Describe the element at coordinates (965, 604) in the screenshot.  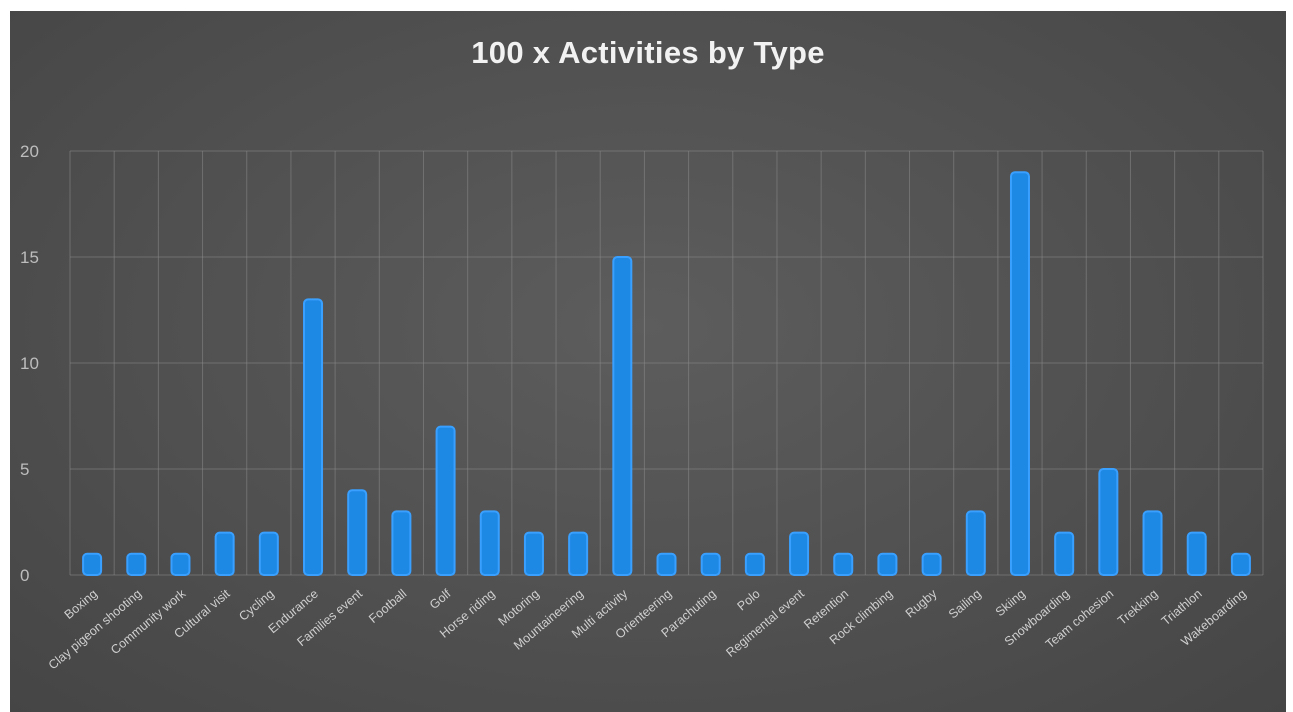
I see `x-tick-label: Sailing` at that location.